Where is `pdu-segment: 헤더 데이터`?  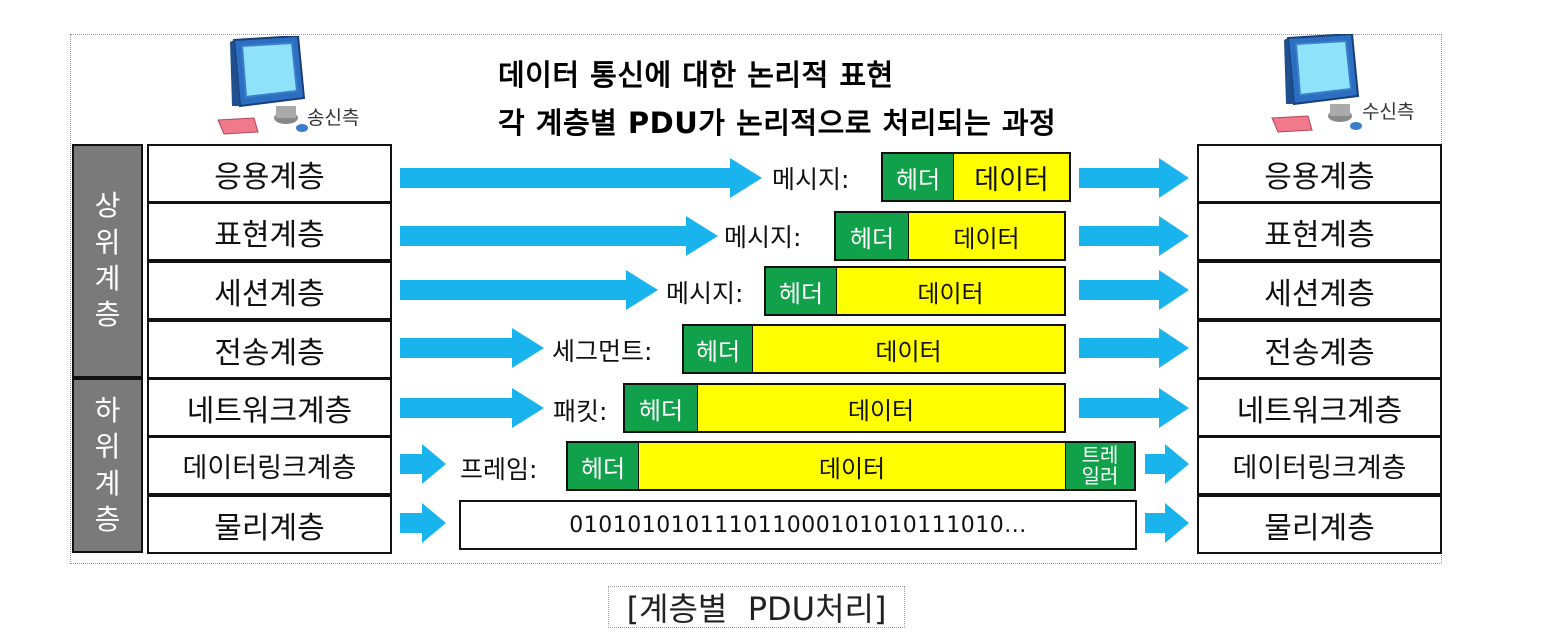
pdu-segment: 헤더 데이터 is located at coordinates (874, 349).